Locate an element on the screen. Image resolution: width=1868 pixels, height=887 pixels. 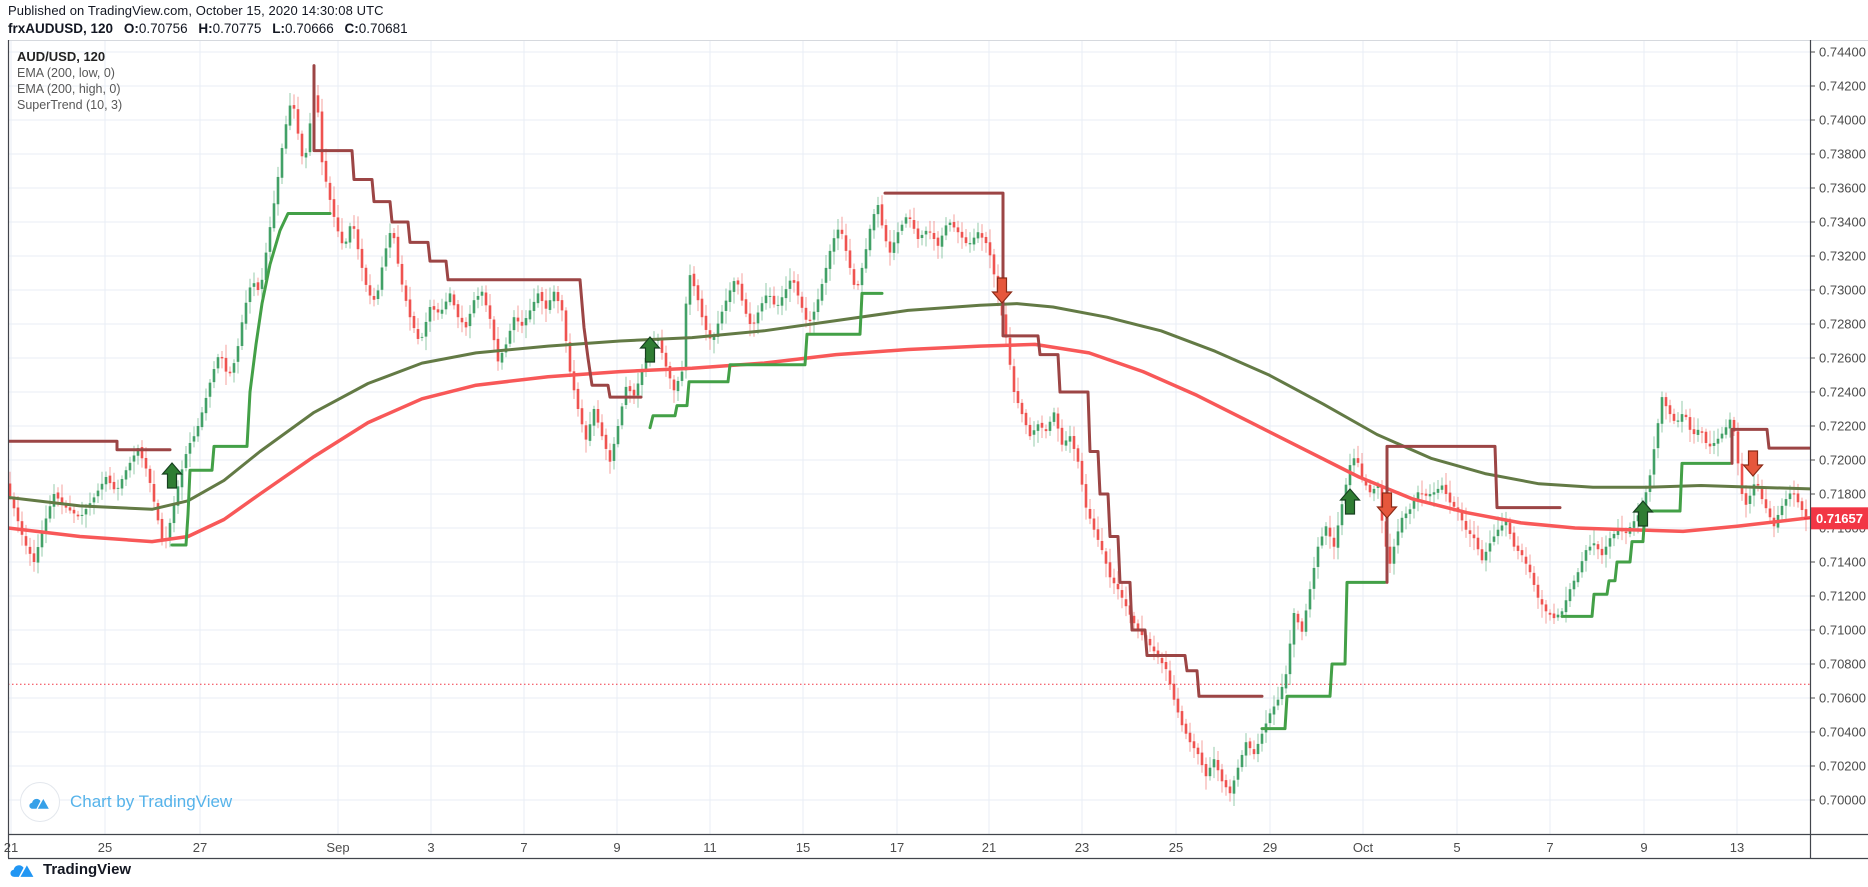
symbol-name: frxAUDUSD, 120 is located at coordinates (61, 28).